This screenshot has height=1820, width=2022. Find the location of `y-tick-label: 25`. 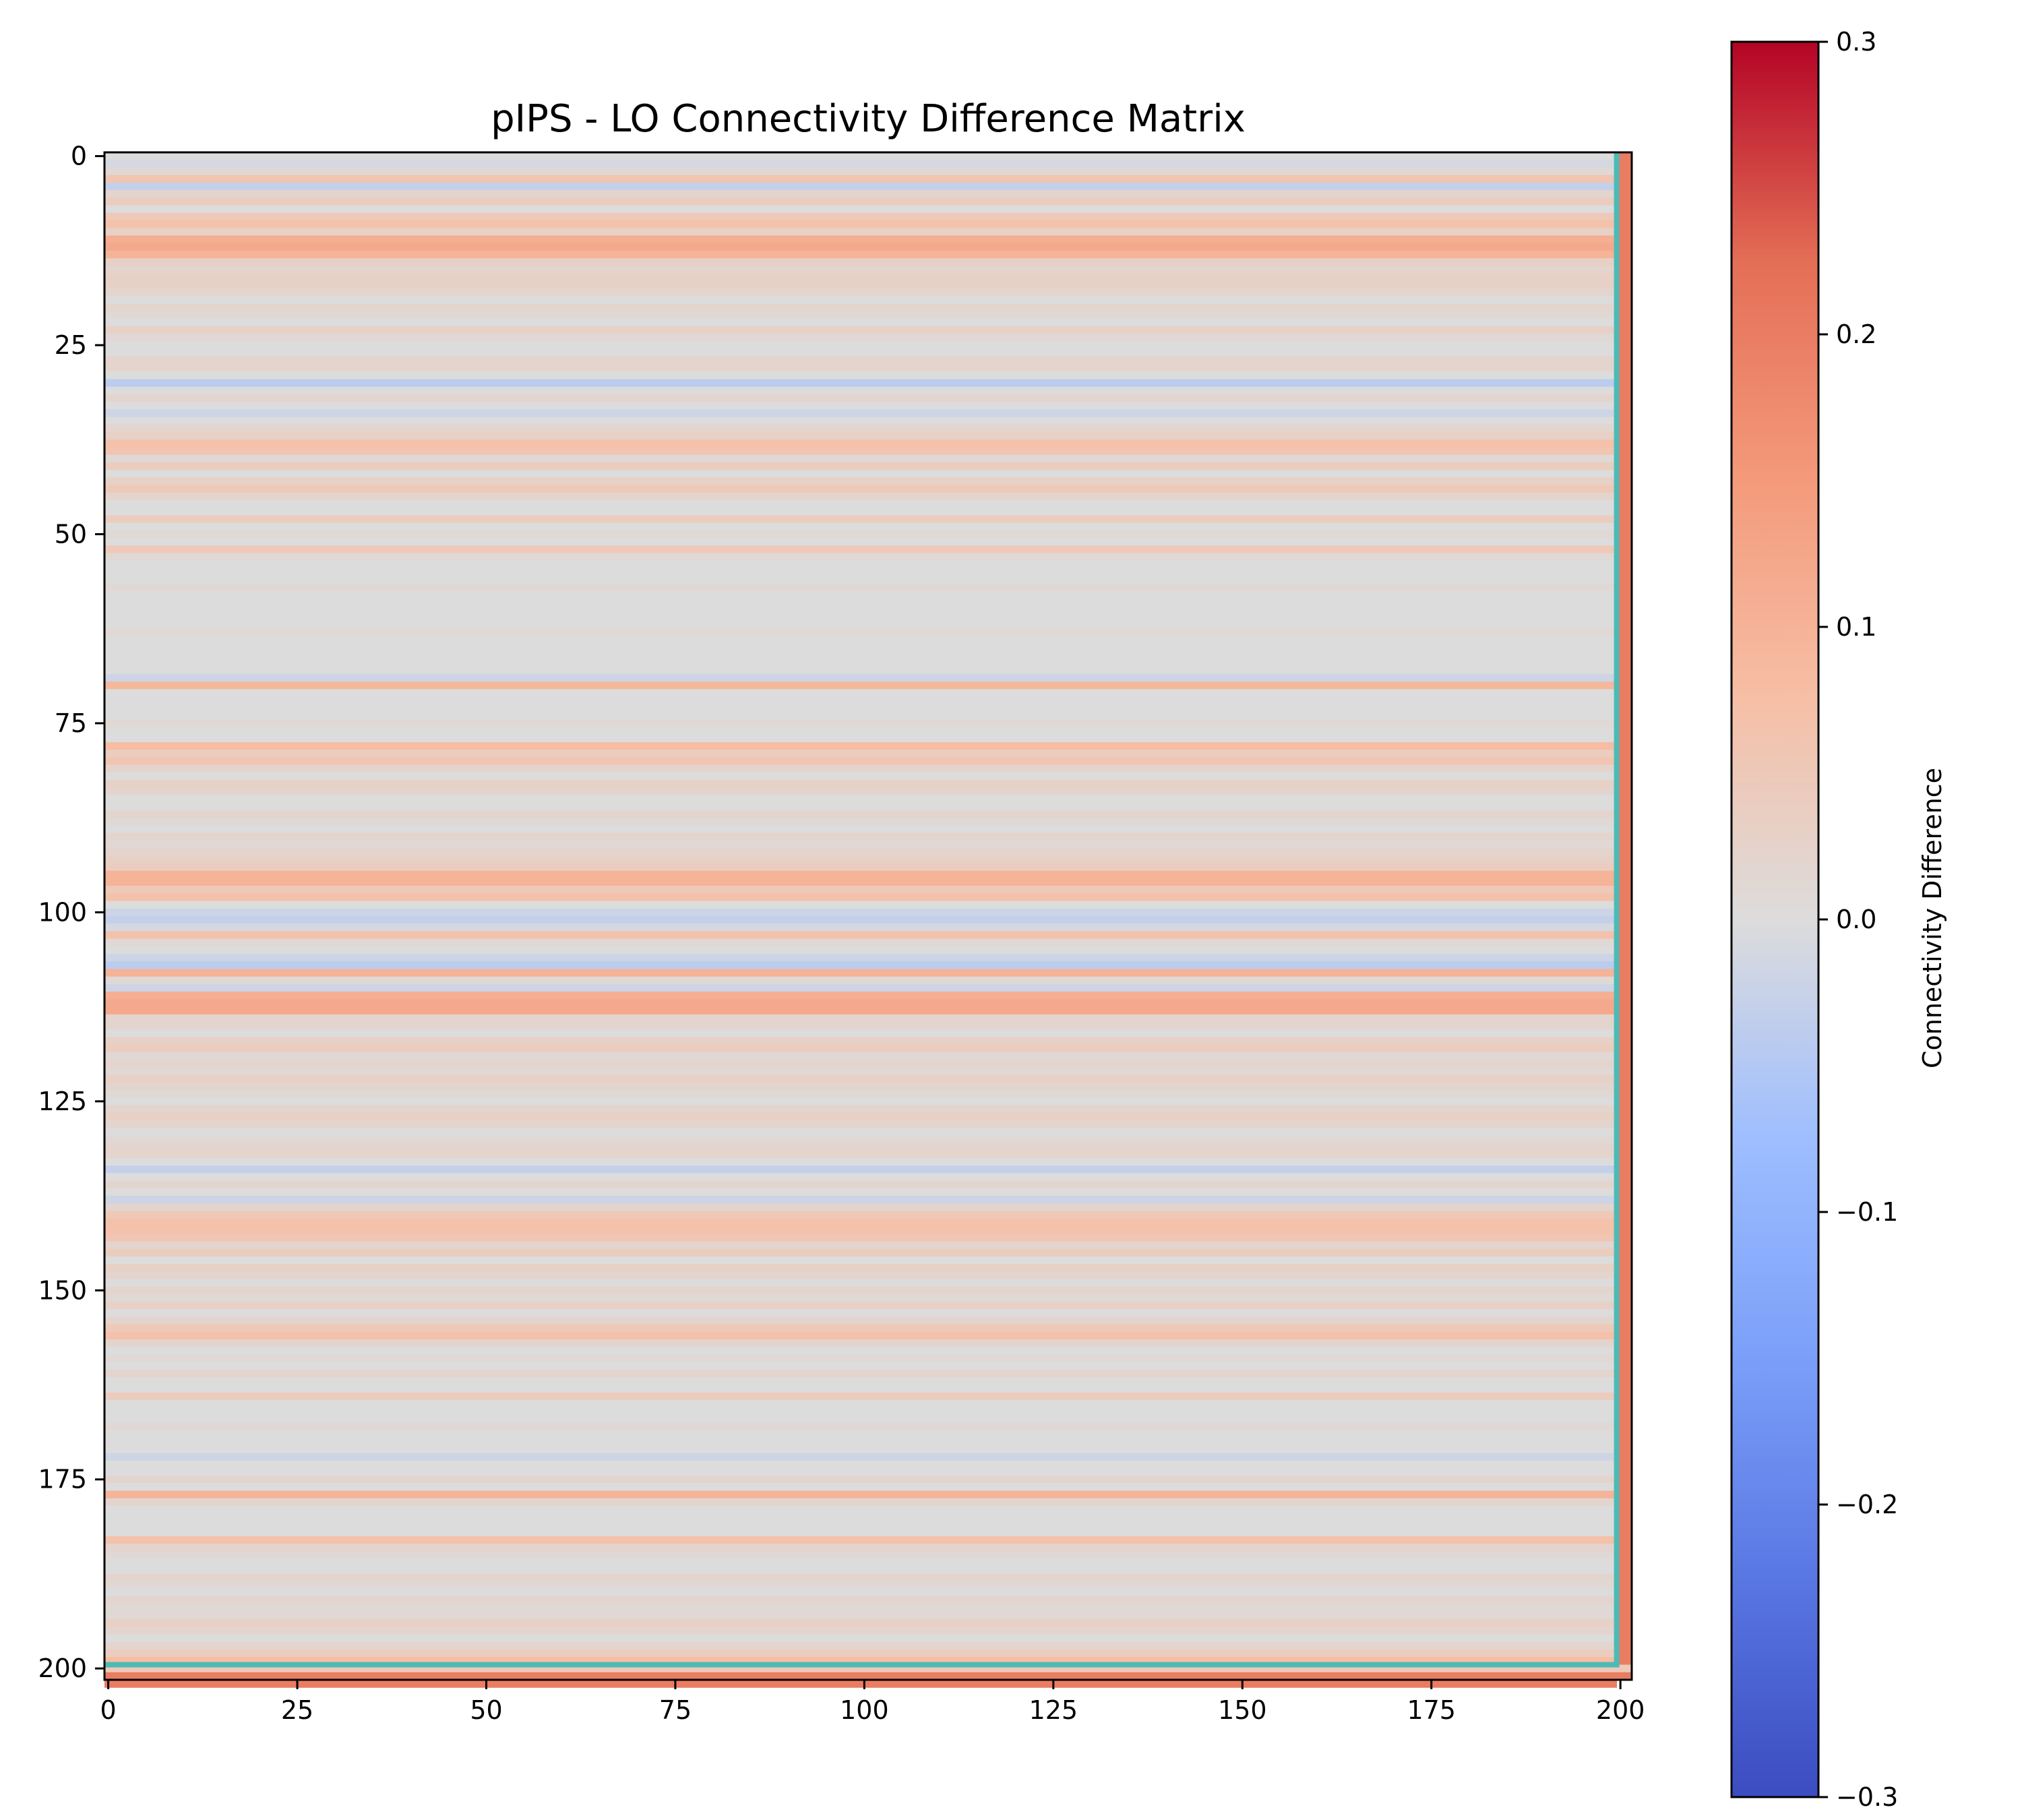

y-tick-label: 25 is located at coordinates (71, 345).